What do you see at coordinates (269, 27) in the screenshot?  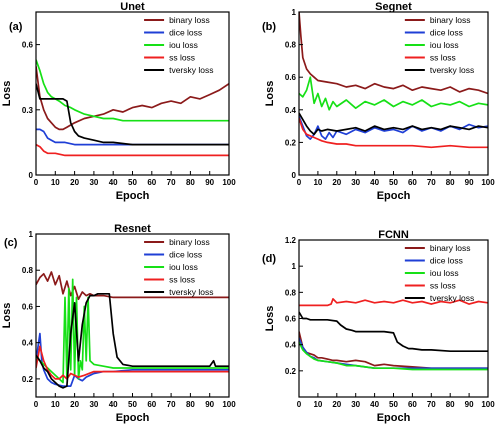 I see `panel-label: (b)` at bounding box center [269, 27].